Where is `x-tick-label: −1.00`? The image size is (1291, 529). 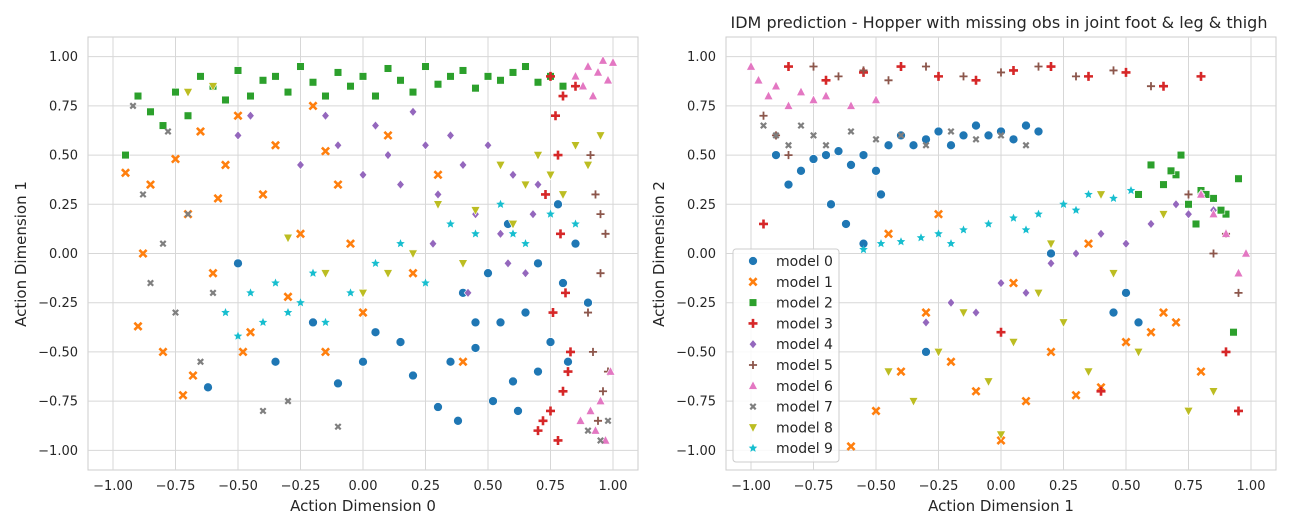 x-tick-label: −1.00 is located at coordinates (113, 486).